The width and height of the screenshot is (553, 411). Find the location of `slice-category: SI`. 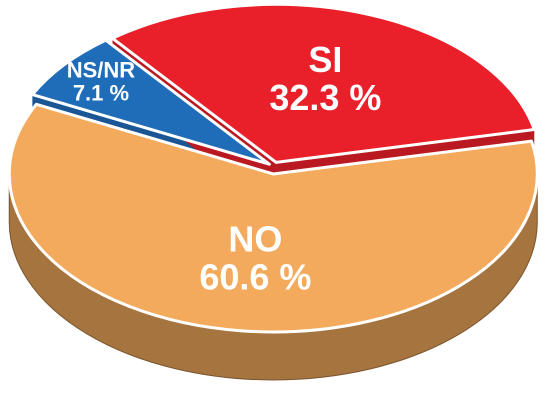

slice-category: SI is located at coordinates (325, 59).